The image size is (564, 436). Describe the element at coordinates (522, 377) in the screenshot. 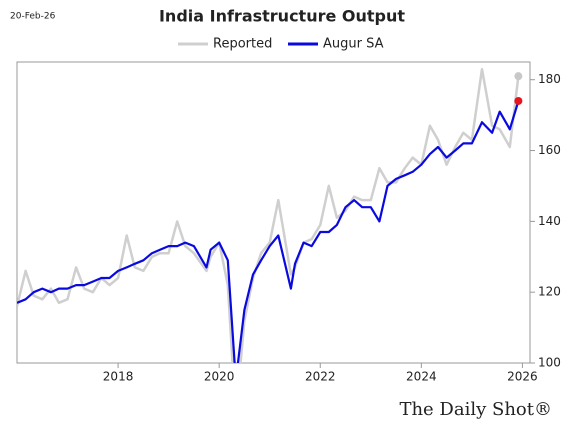

I see `x-tick-label: 2026` at that location.